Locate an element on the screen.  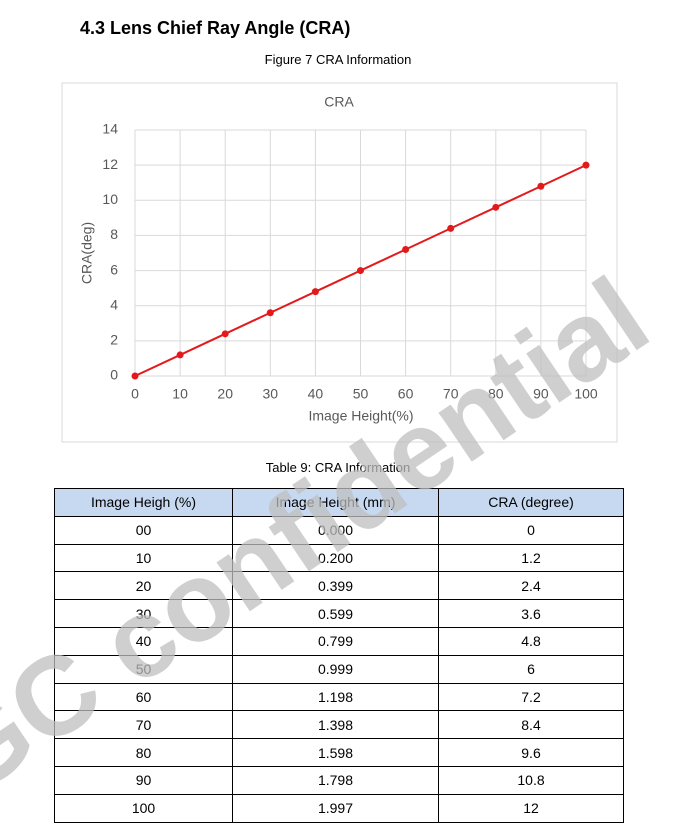
table-cell: 9.6 is located at coordinates (531, 752).